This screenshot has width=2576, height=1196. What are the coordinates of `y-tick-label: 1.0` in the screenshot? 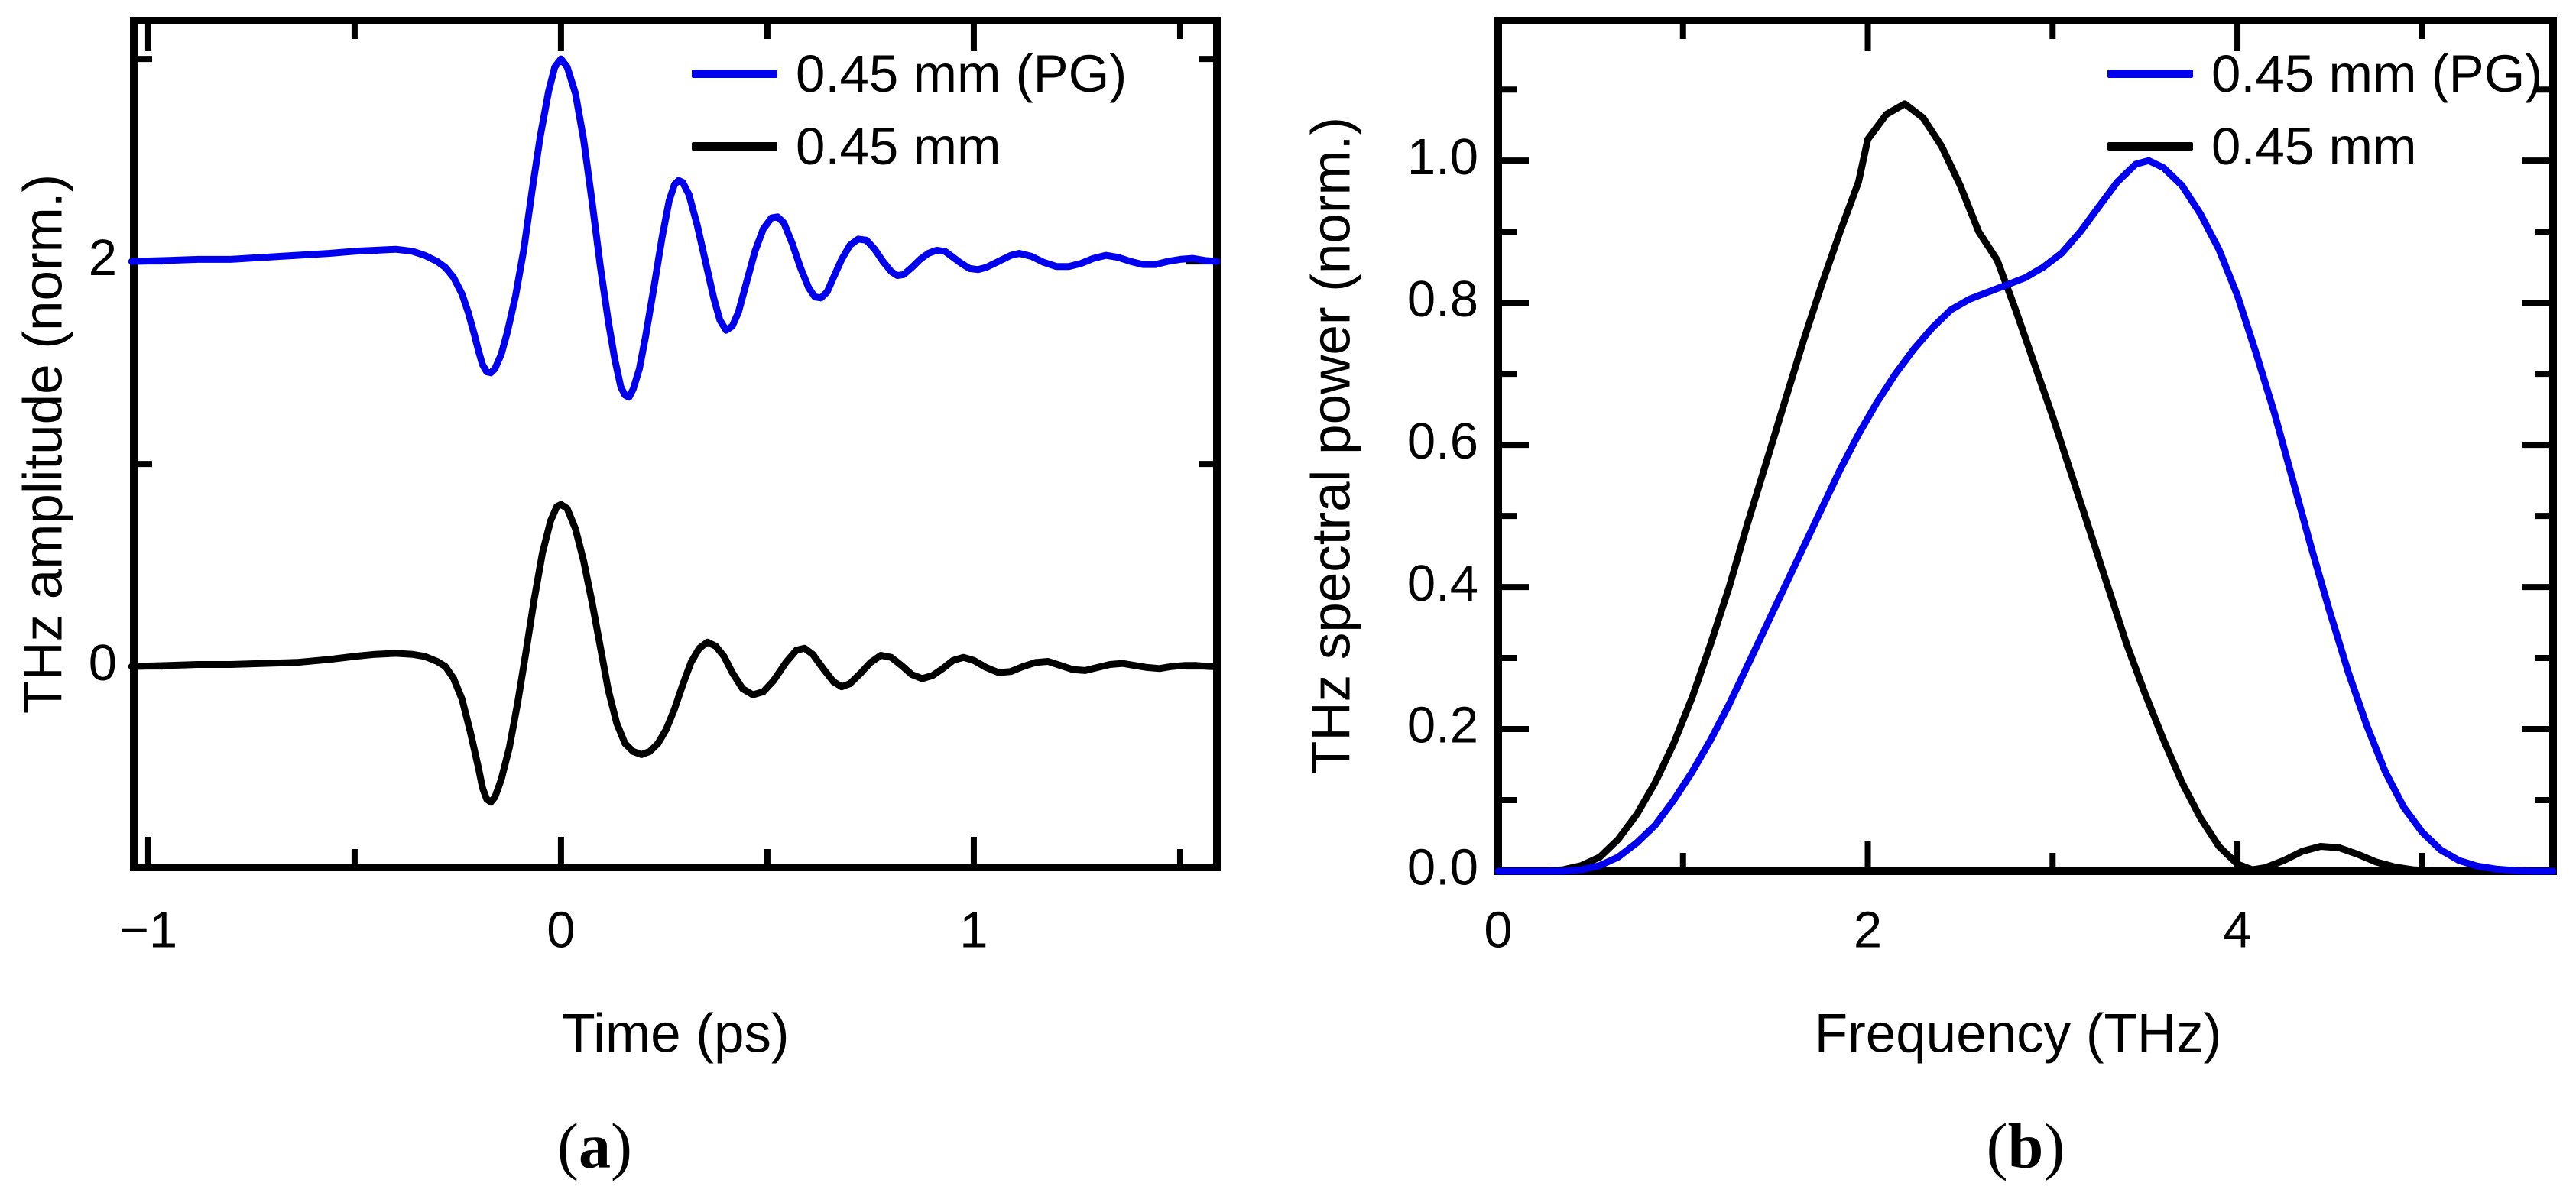 It's located at (1442, 157).